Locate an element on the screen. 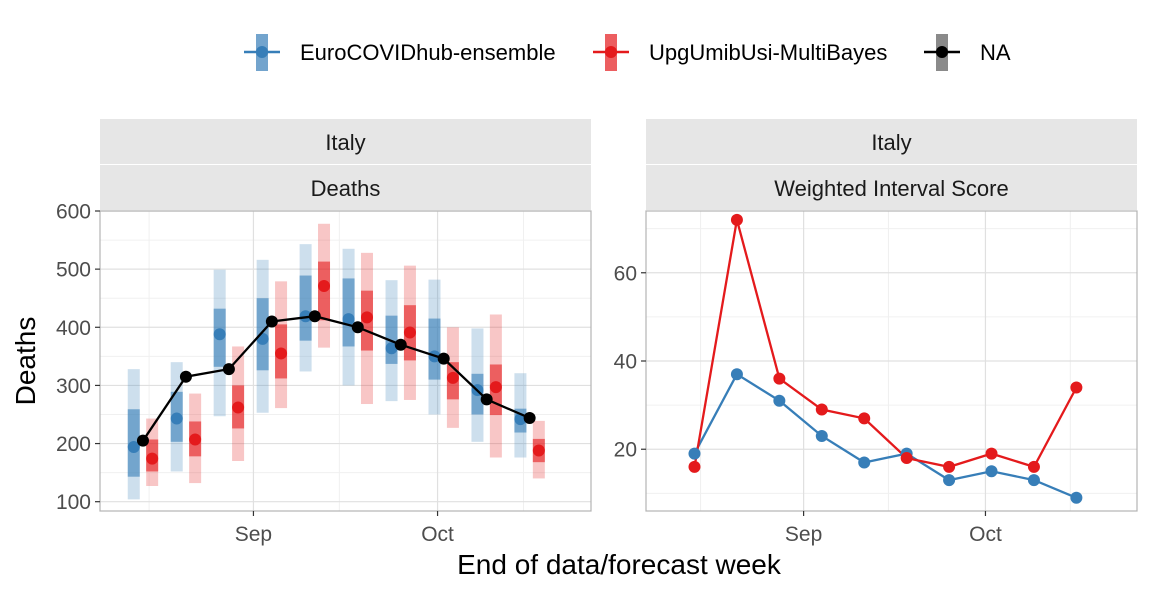 This screenshot has height=595, width=1152. right-strip-location: Italy is located at coordinates (891, 142).